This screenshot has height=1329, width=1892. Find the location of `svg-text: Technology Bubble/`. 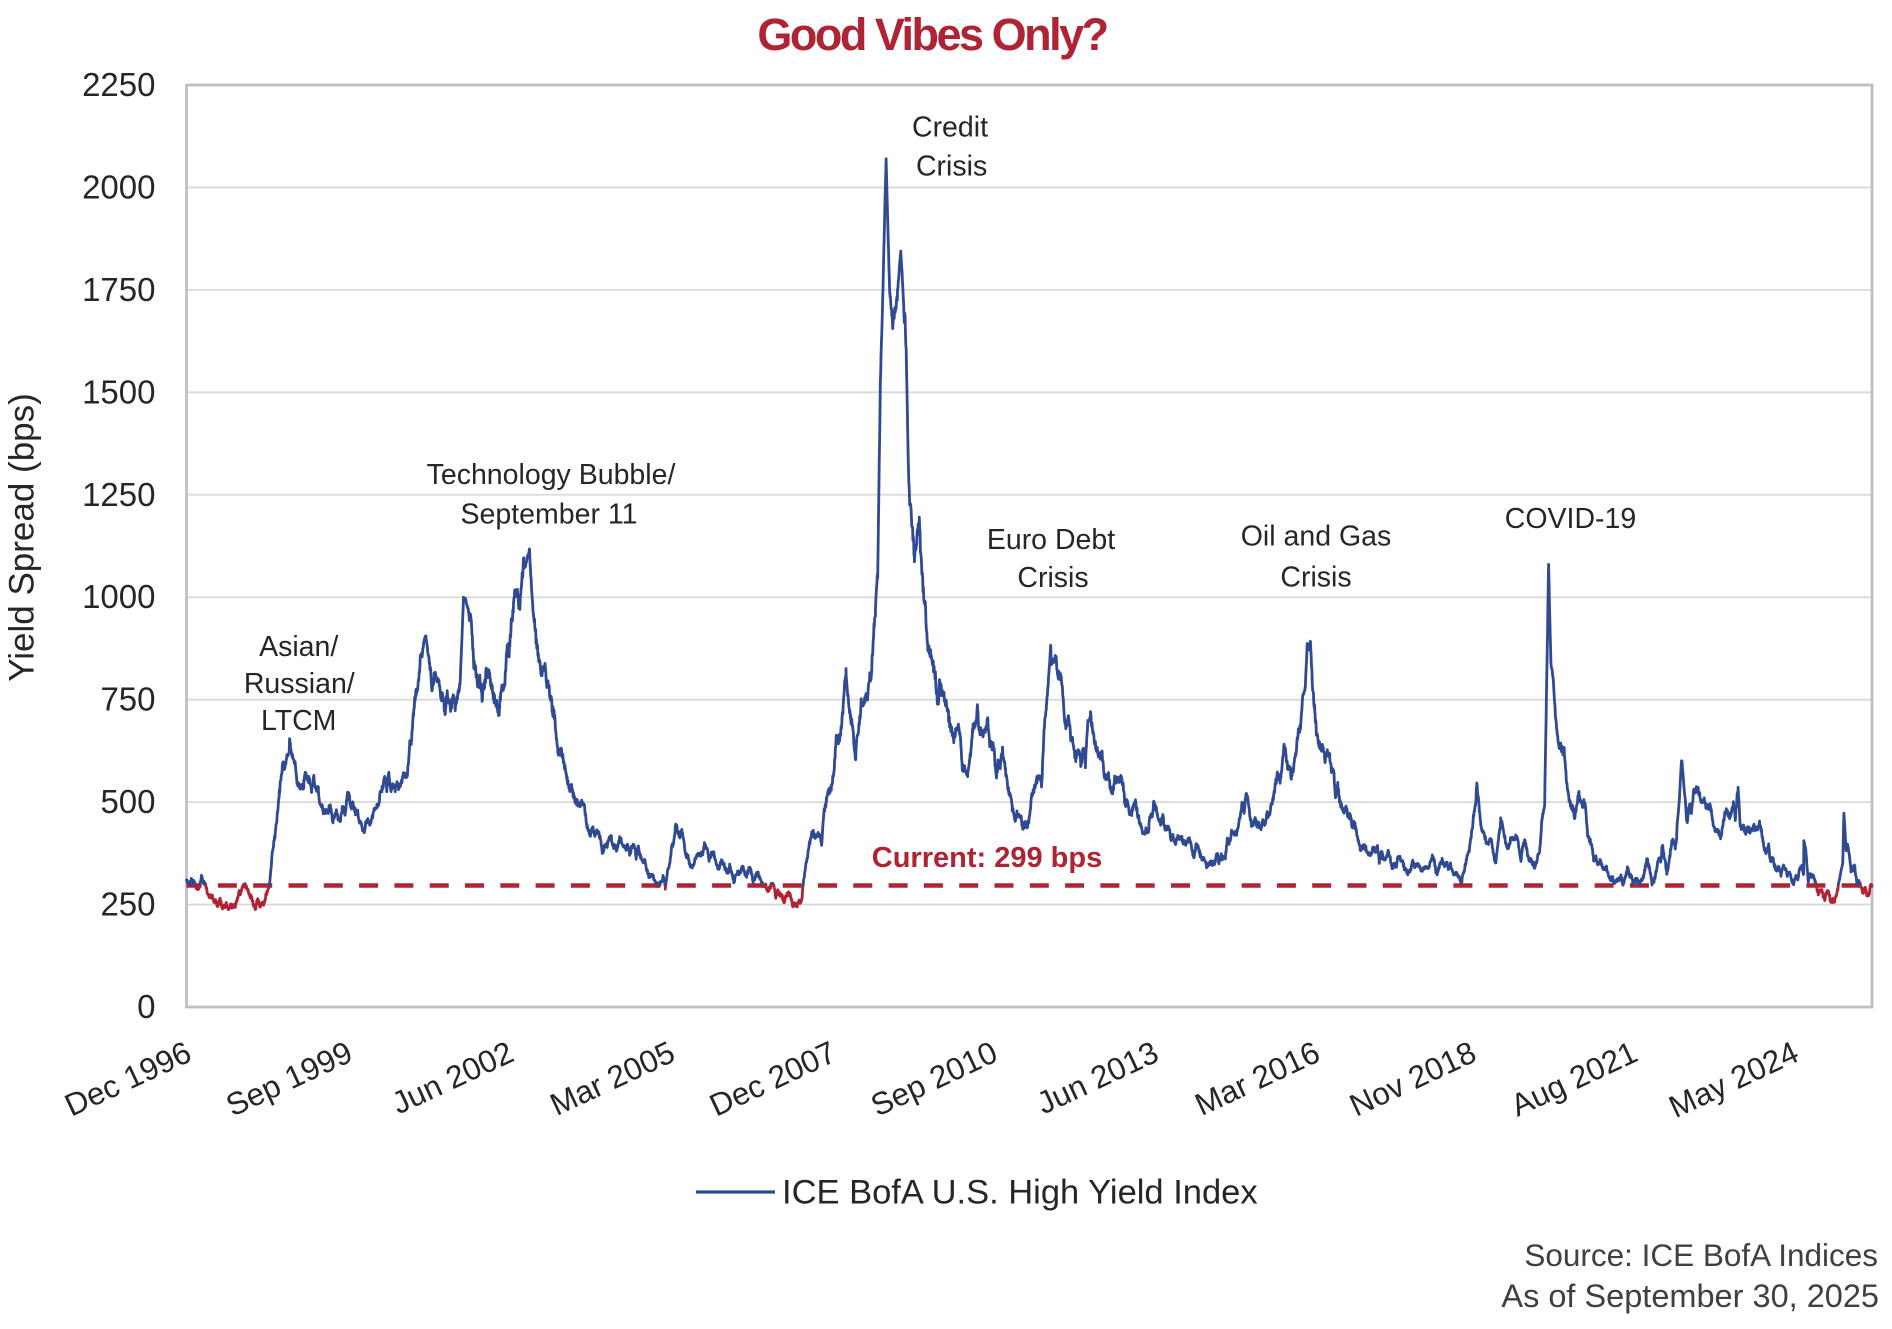

svg-text: Technology Bubble/ is located at coordinates (551, 475).